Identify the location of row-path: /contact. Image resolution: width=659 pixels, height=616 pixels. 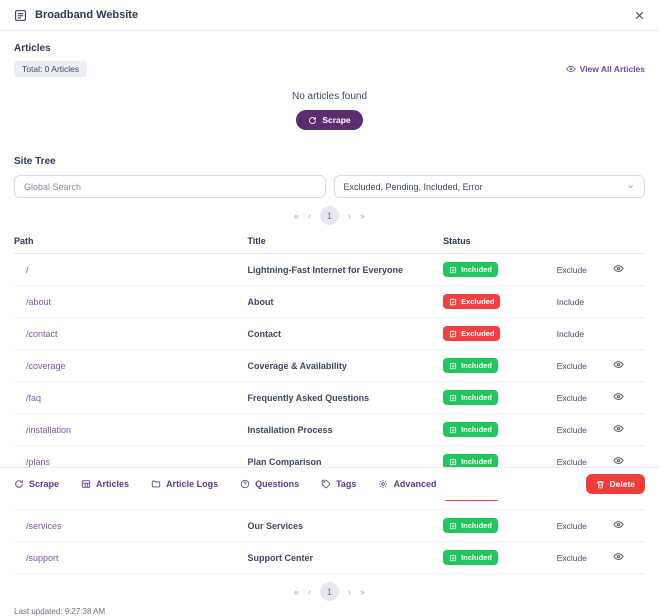
(131, 333).